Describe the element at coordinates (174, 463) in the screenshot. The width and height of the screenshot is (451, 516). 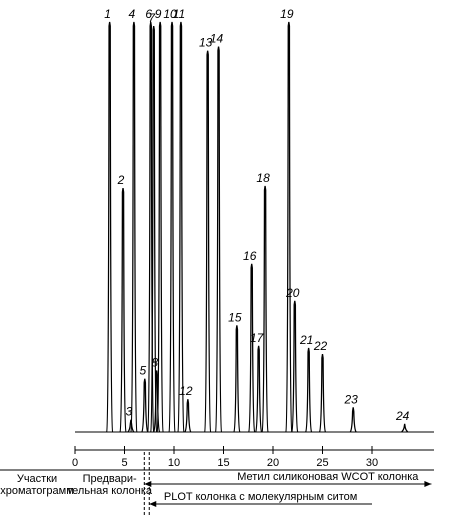
I see `x-tick-label: 10` at that location.